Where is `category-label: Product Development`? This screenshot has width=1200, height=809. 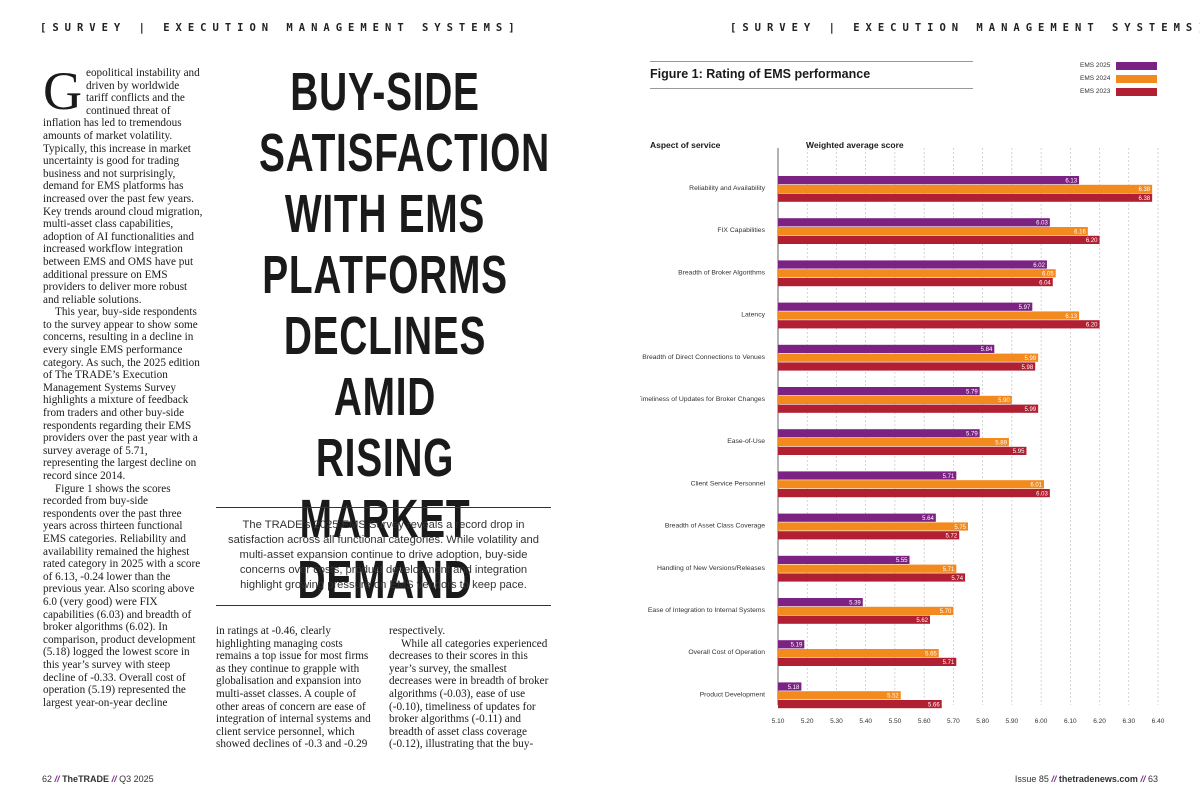
category-label: Product Development is located at coordinates (732, 694).